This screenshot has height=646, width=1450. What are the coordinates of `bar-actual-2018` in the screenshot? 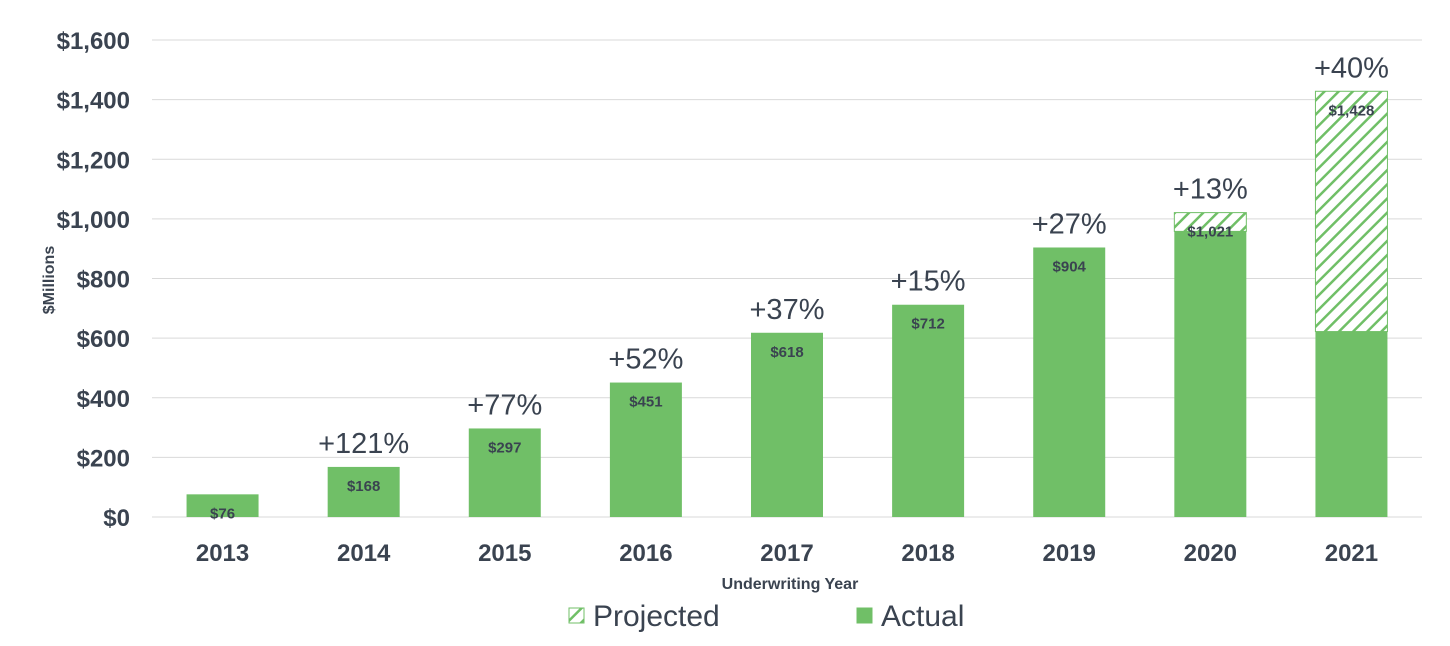 It's located at (928, 410).